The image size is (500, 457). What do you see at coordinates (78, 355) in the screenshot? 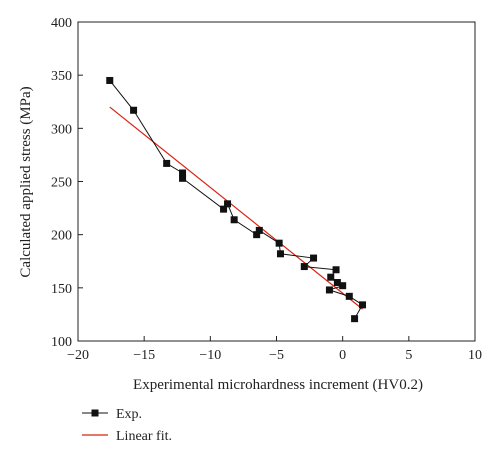
I see `x-tick-label: −20` at bounding box center [78, 355].